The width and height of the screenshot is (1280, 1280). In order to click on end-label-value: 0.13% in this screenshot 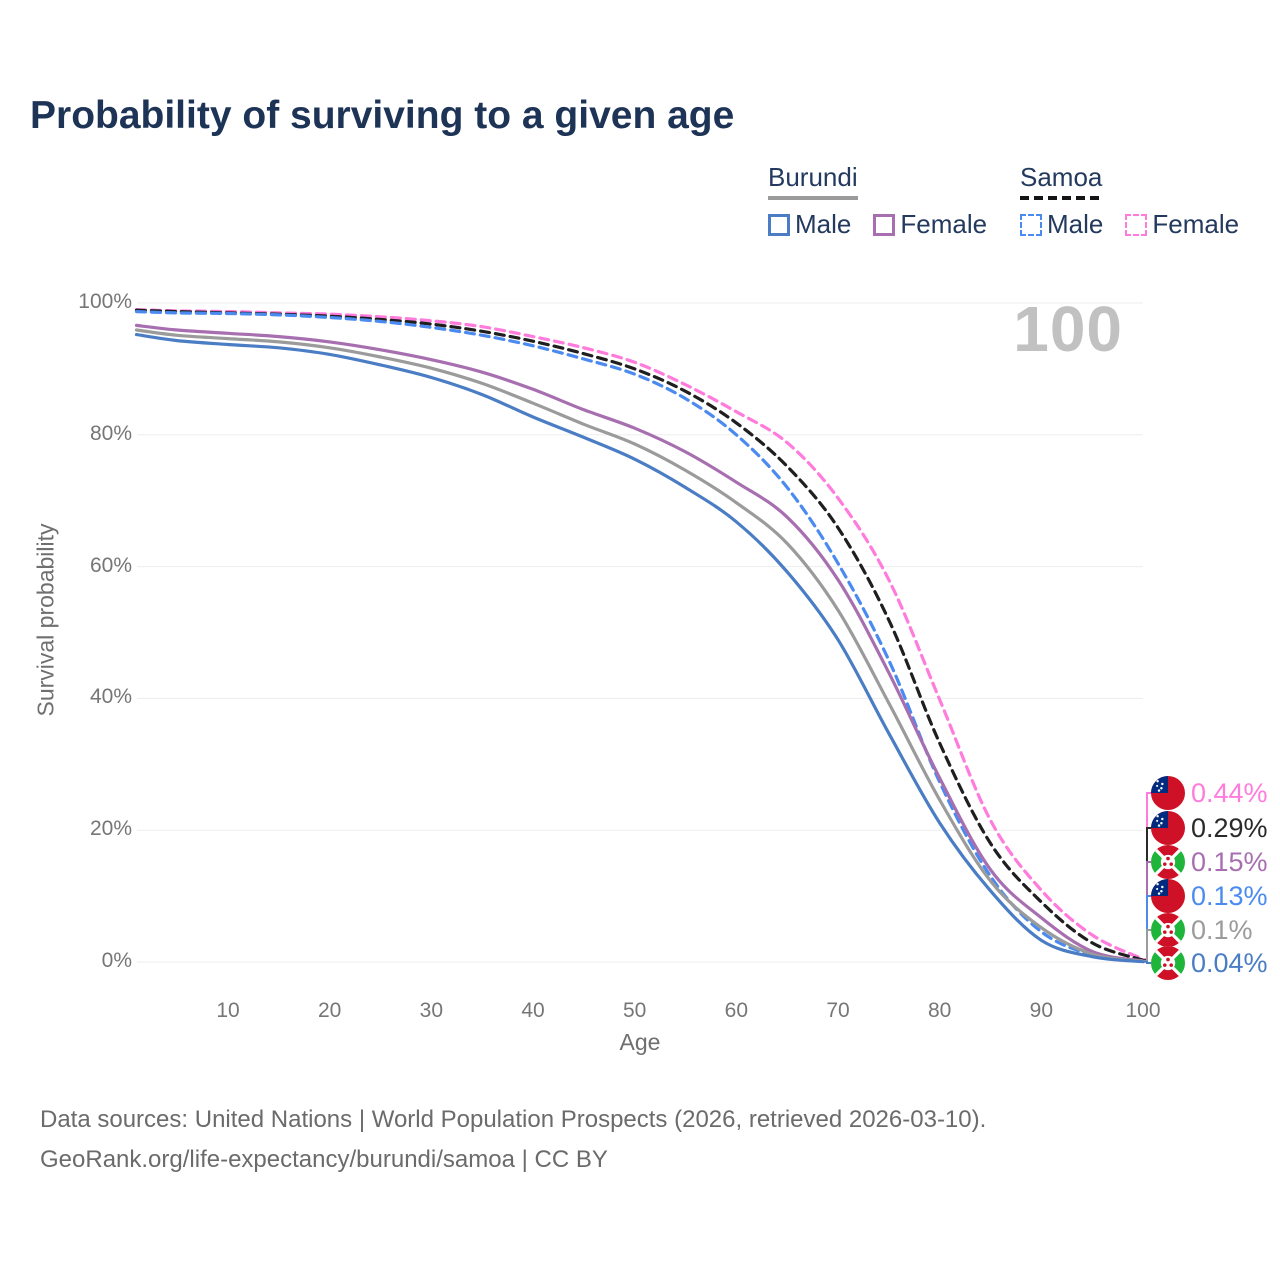, I will do `click(1229, 895)`.